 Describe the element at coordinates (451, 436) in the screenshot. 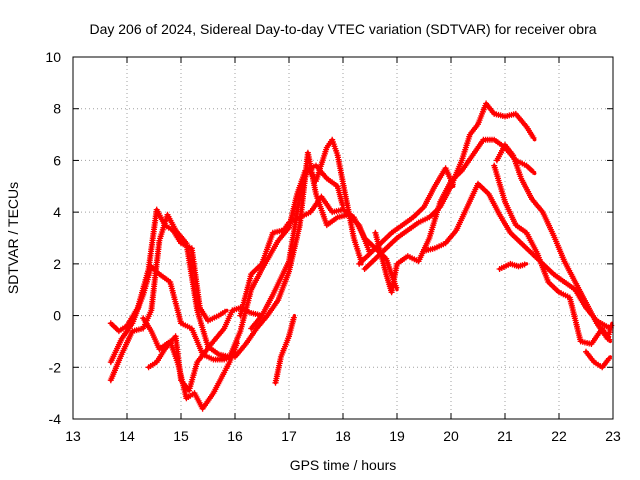

I see `x-tick-label: 20` at that location.